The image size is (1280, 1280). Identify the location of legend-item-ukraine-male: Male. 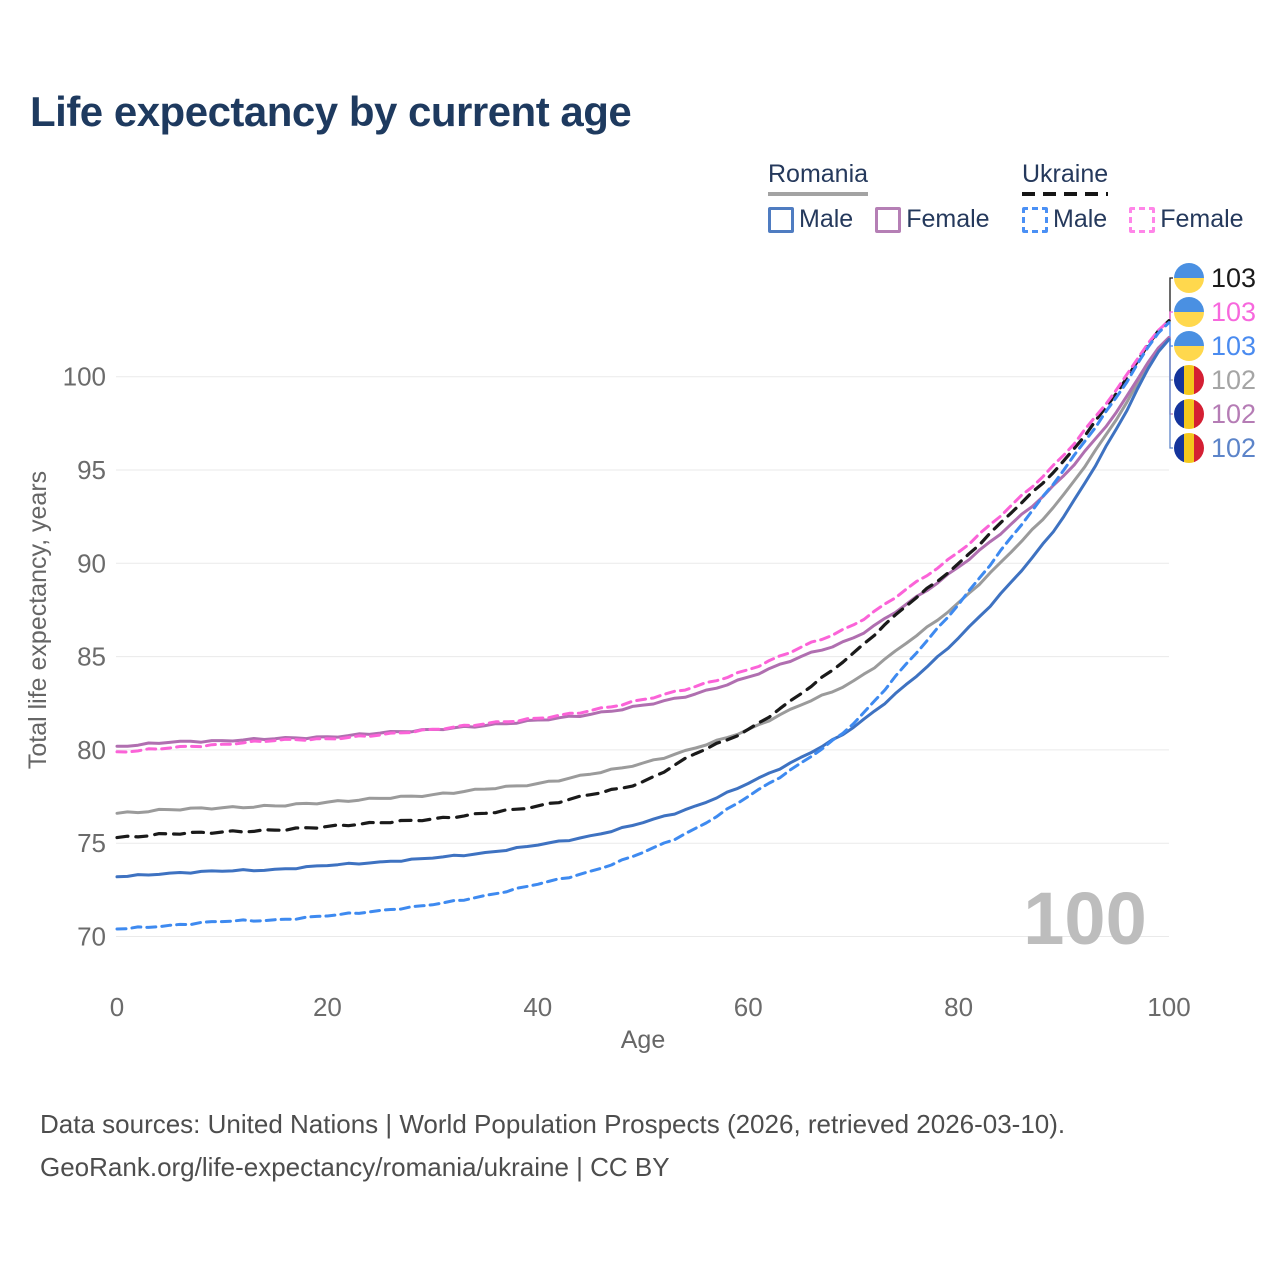
(1064, 219).